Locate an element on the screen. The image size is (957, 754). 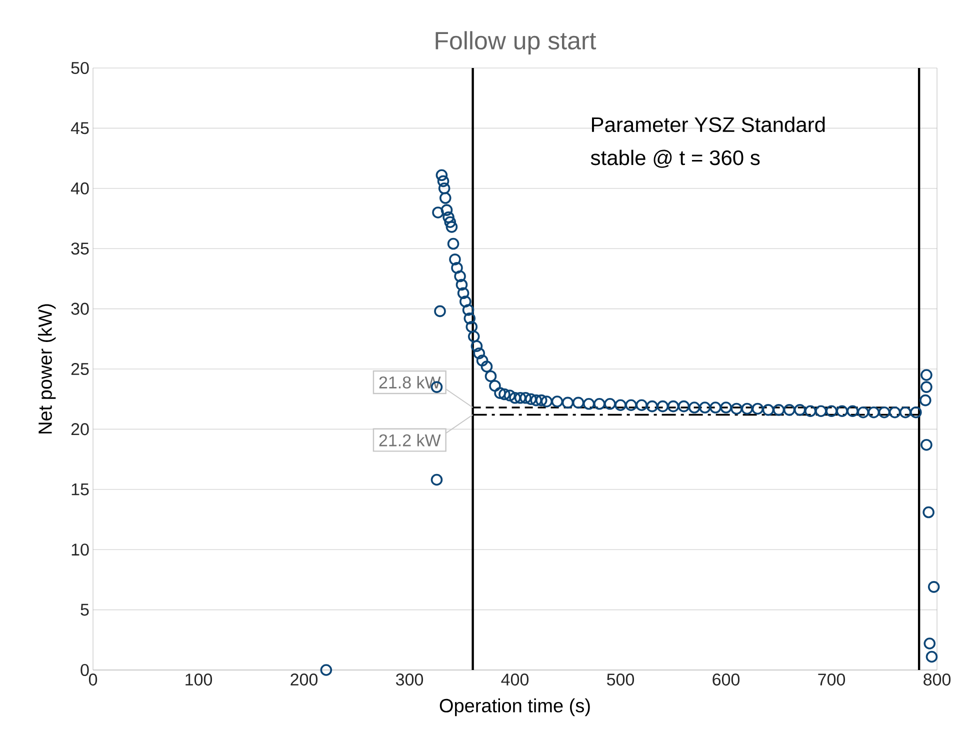
annotation: stable @ t = 360 s is located at coordinates (675, 159).